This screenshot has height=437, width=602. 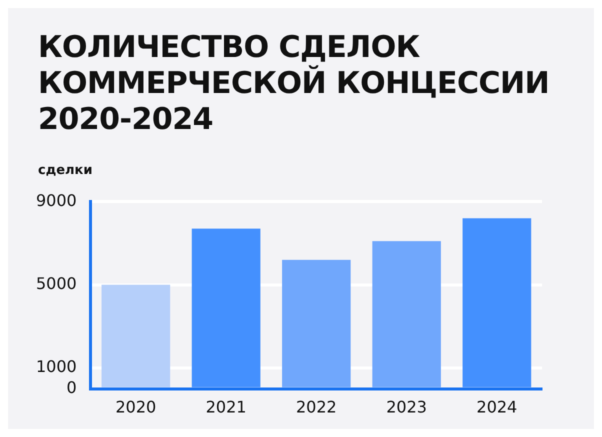 What do you see at coordinates (56, 200) in the screenshot?
I see `y-tick-label: 9000` at bounding box center [56, 200].